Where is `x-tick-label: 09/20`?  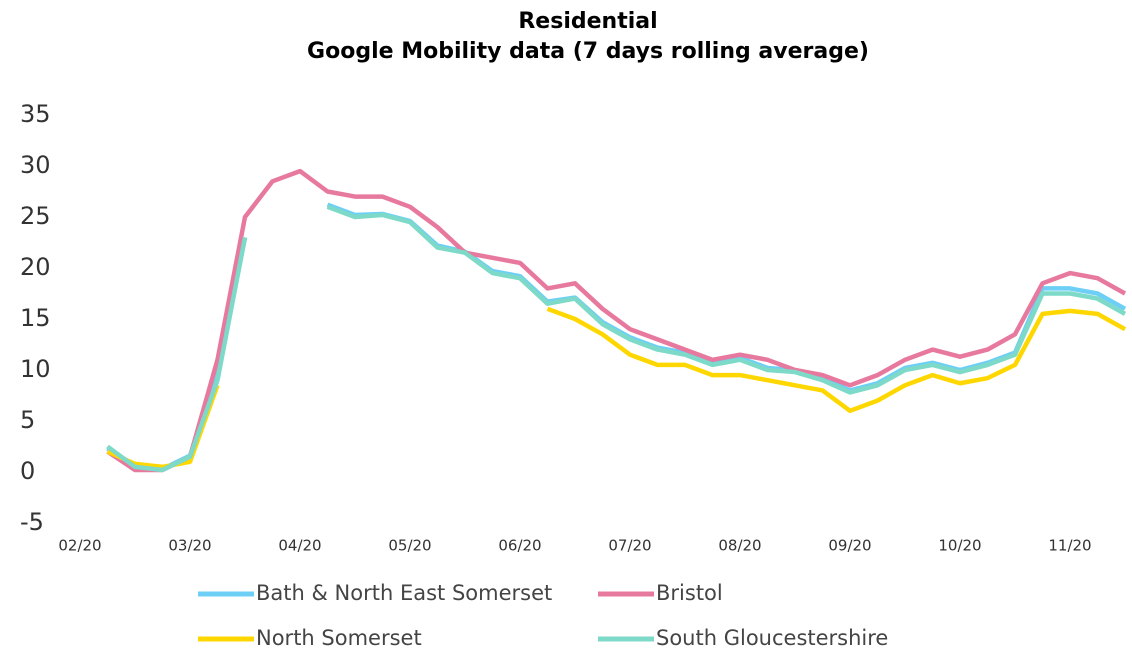
x-tick-label: 09/20 is located at coordinates (849, 546).